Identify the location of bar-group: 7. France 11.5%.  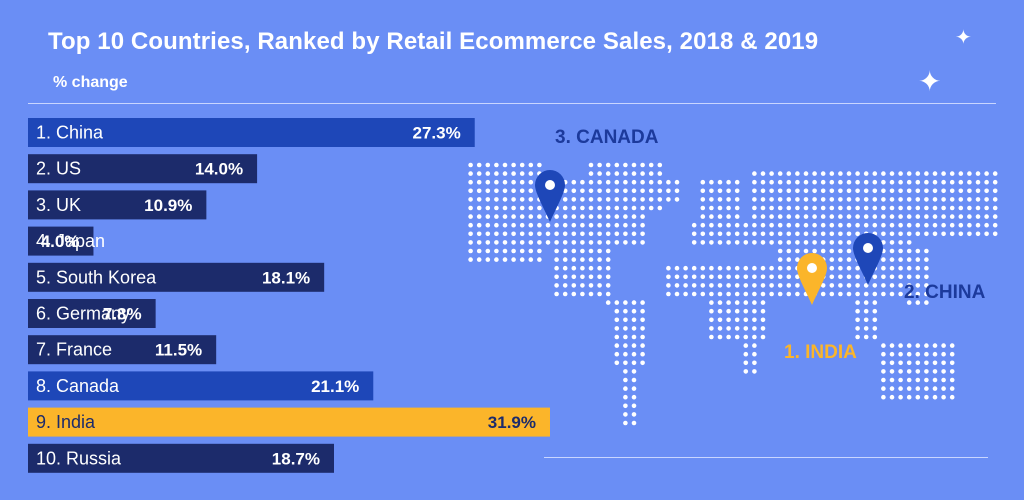
(122, 350).